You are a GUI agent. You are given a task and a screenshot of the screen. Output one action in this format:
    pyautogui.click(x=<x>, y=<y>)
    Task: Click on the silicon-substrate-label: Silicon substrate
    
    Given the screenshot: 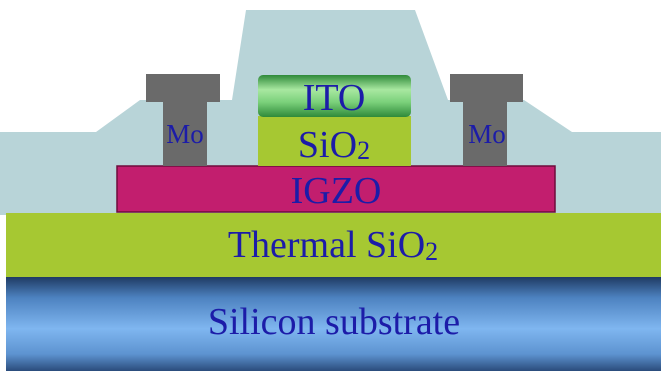 What is the action you would take?
    pyautogui.click(x=334, y=322)
    